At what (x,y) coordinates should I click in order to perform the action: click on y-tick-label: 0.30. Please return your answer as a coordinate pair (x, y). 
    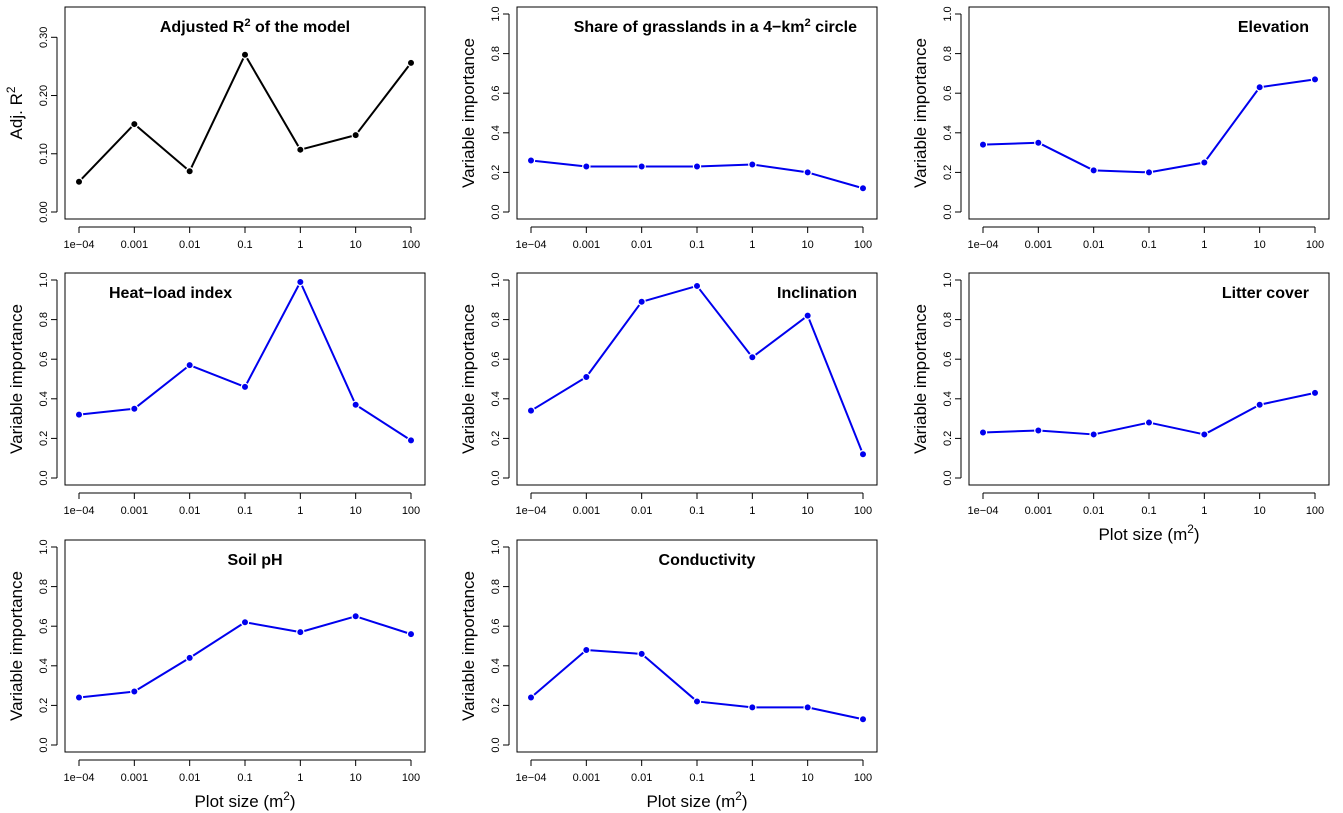
    Looking at the image, I should click on (44, 37).